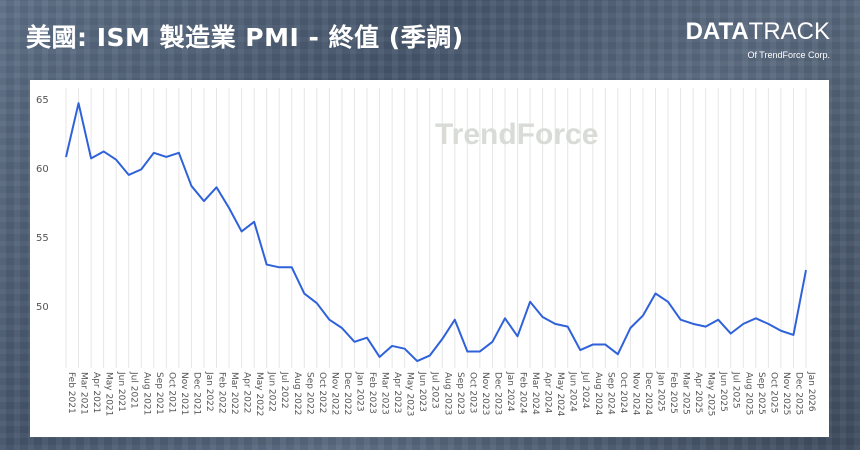  I want to click on x-tick-label: Nov 2024, so click(635, 394).